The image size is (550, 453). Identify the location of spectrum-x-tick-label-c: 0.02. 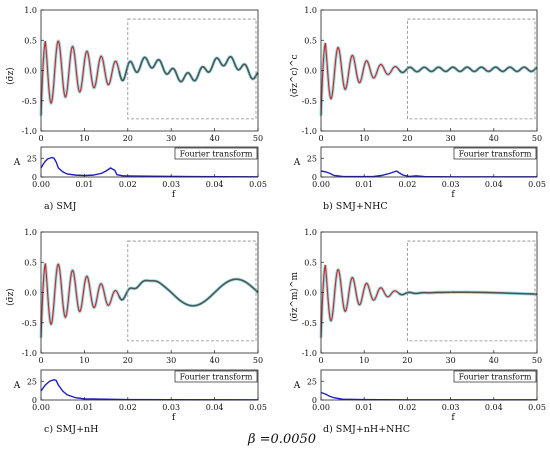
(128, 407).